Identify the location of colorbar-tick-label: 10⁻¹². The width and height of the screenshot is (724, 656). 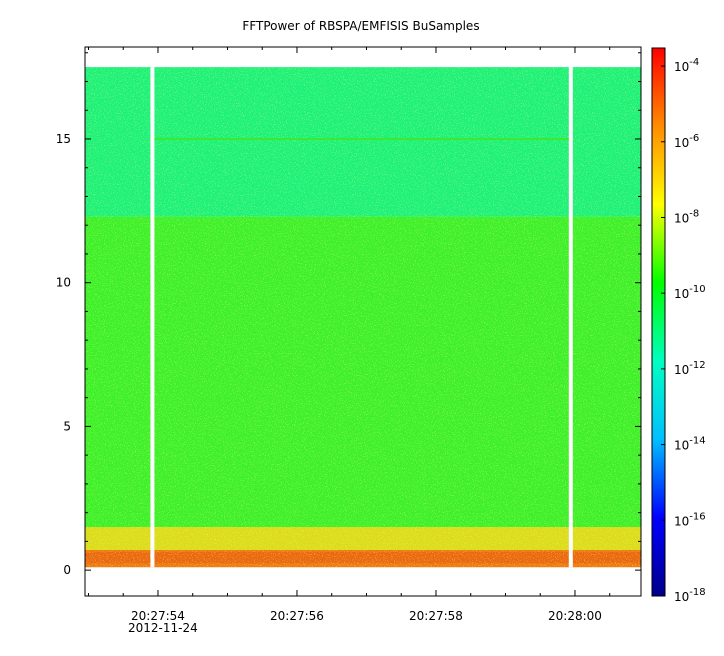
(690, 368).